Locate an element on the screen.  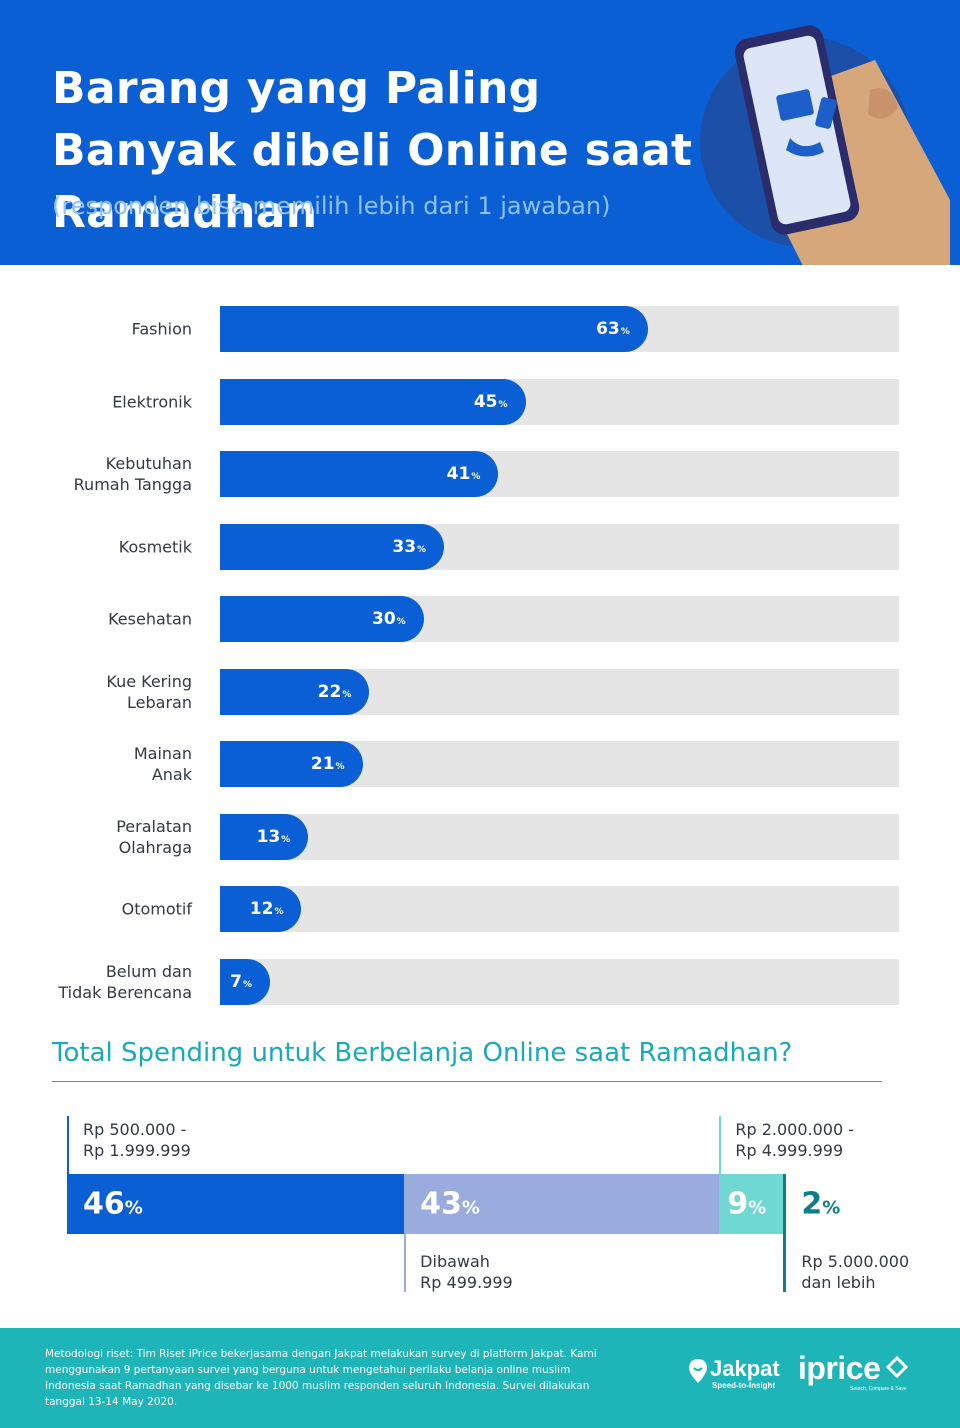
bar-row: Kesehatan 30% is located at coordinates (480, 619).